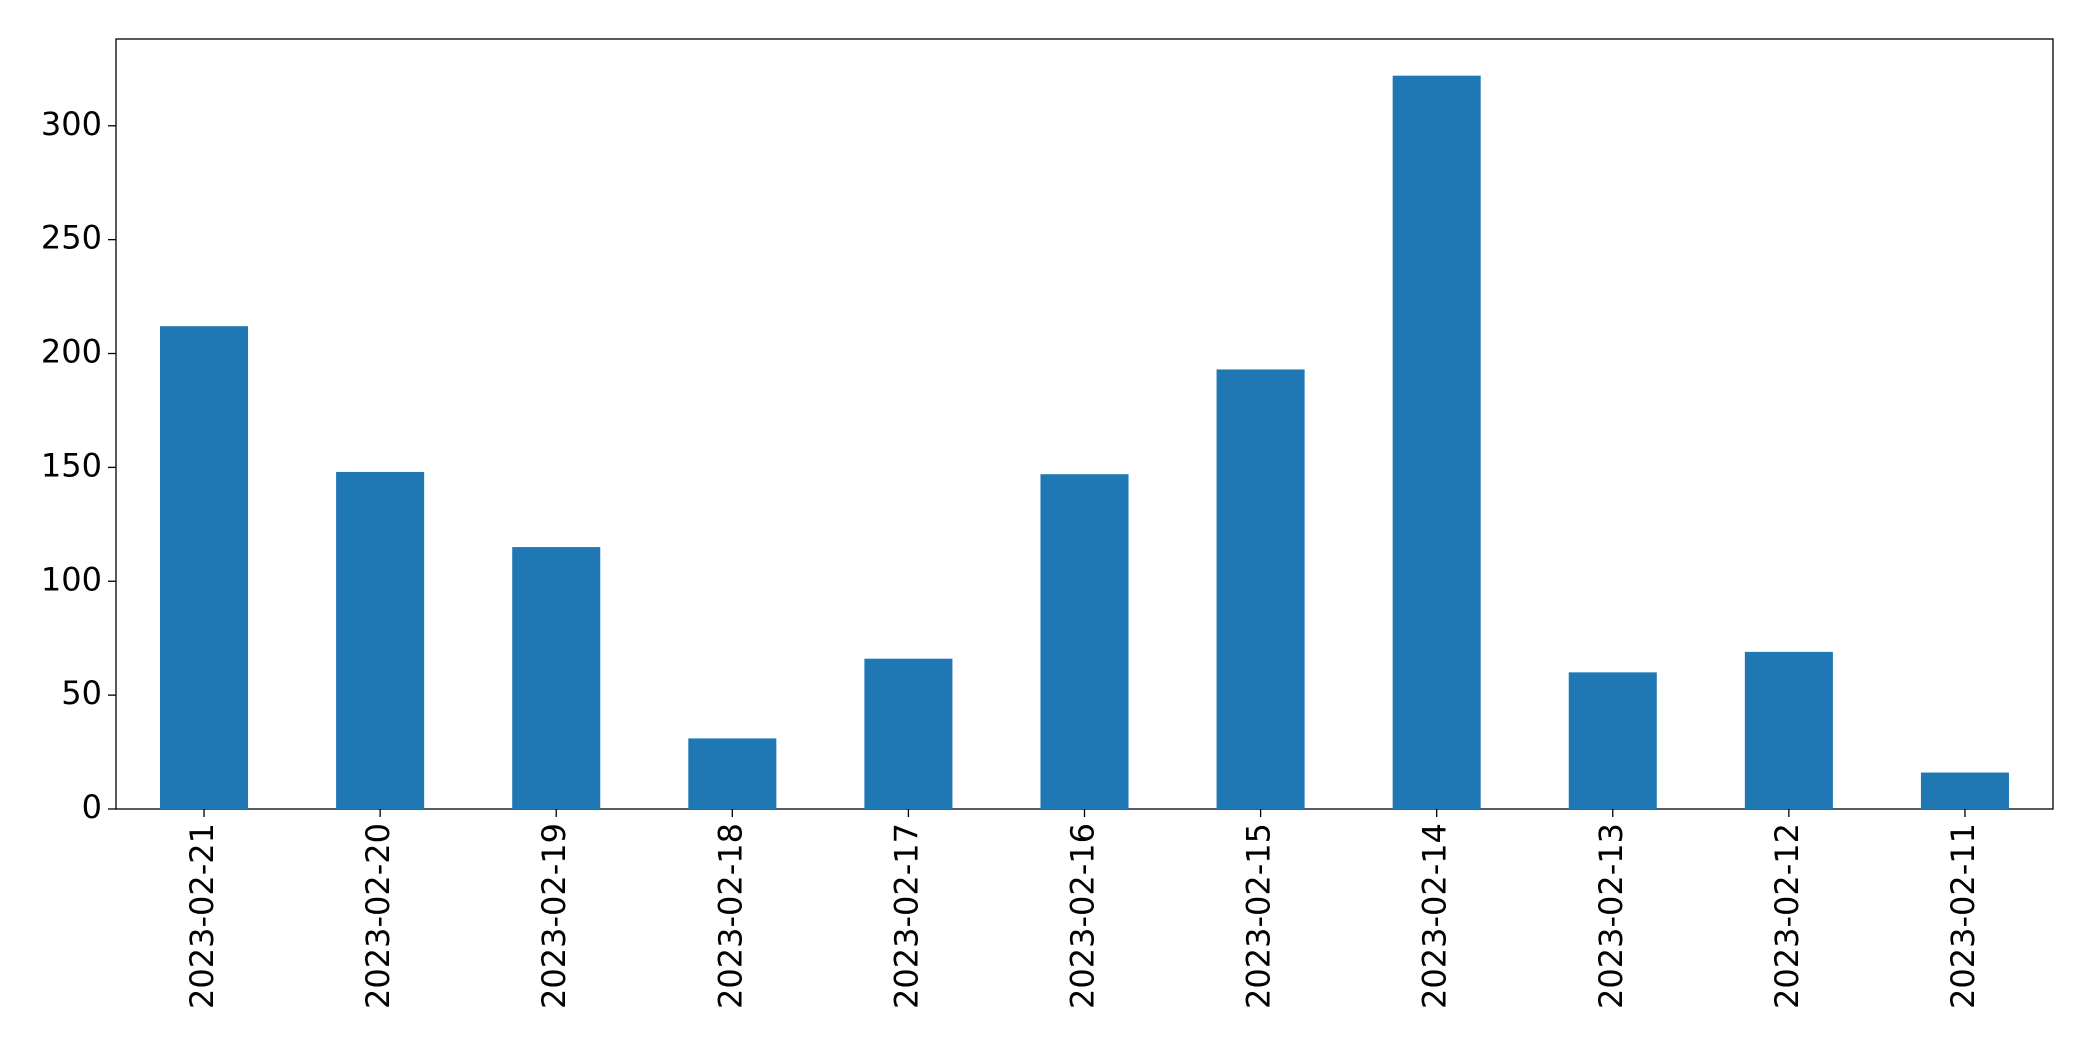 The image size is (2093, 1061). Describe the element at coordinates (81, 693) in the screenshot. I see `y-tick-label: 50` at that location.